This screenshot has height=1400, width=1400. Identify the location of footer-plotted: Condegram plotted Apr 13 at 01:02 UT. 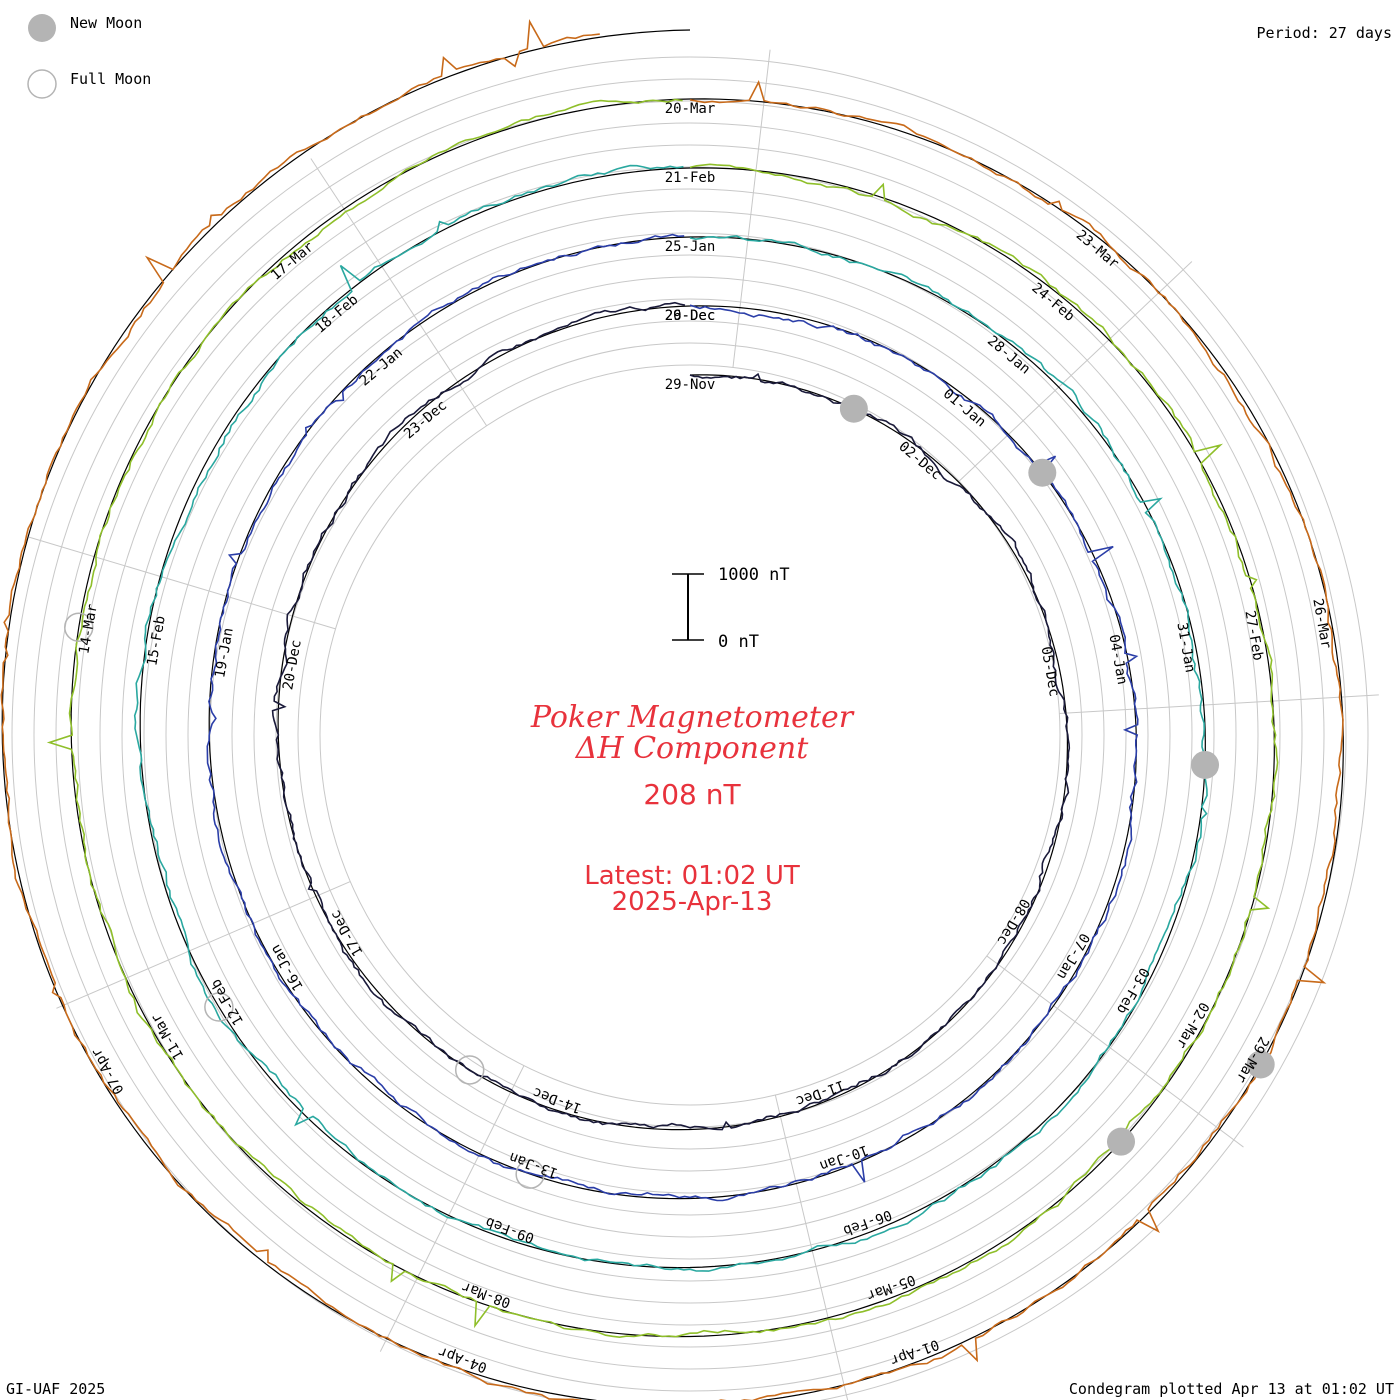
(1231, 1389).